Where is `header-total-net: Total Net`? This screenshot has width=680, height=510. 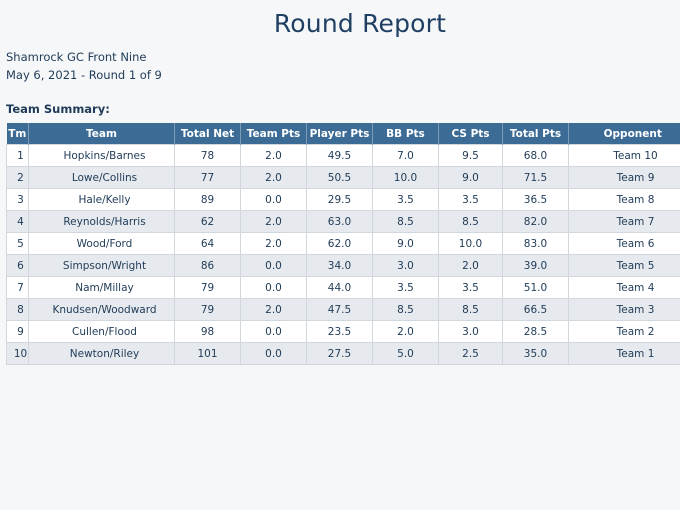
header-total-net: Total Net is located at coordinates (207, 134).